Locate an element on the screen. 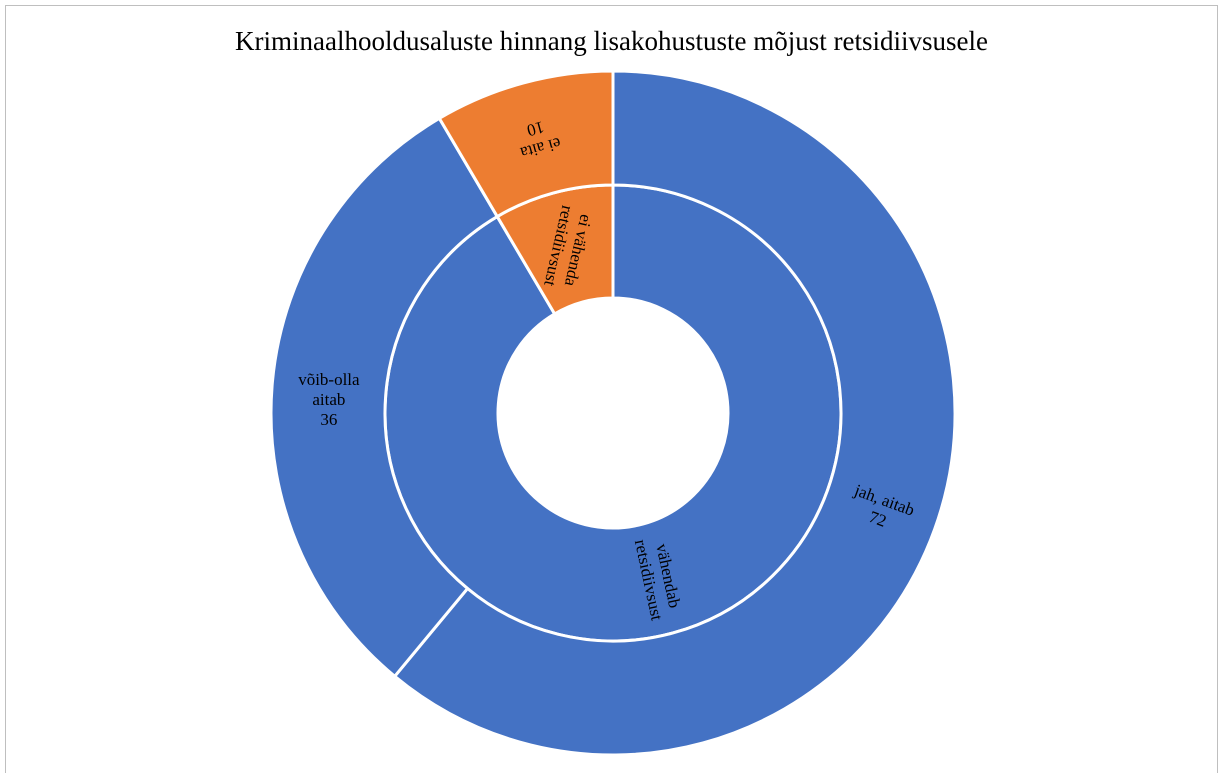 The width and height of the screenshot is (1223, 773). data-label: võib-olla aitab 36 is located at coordinates (329, 400).